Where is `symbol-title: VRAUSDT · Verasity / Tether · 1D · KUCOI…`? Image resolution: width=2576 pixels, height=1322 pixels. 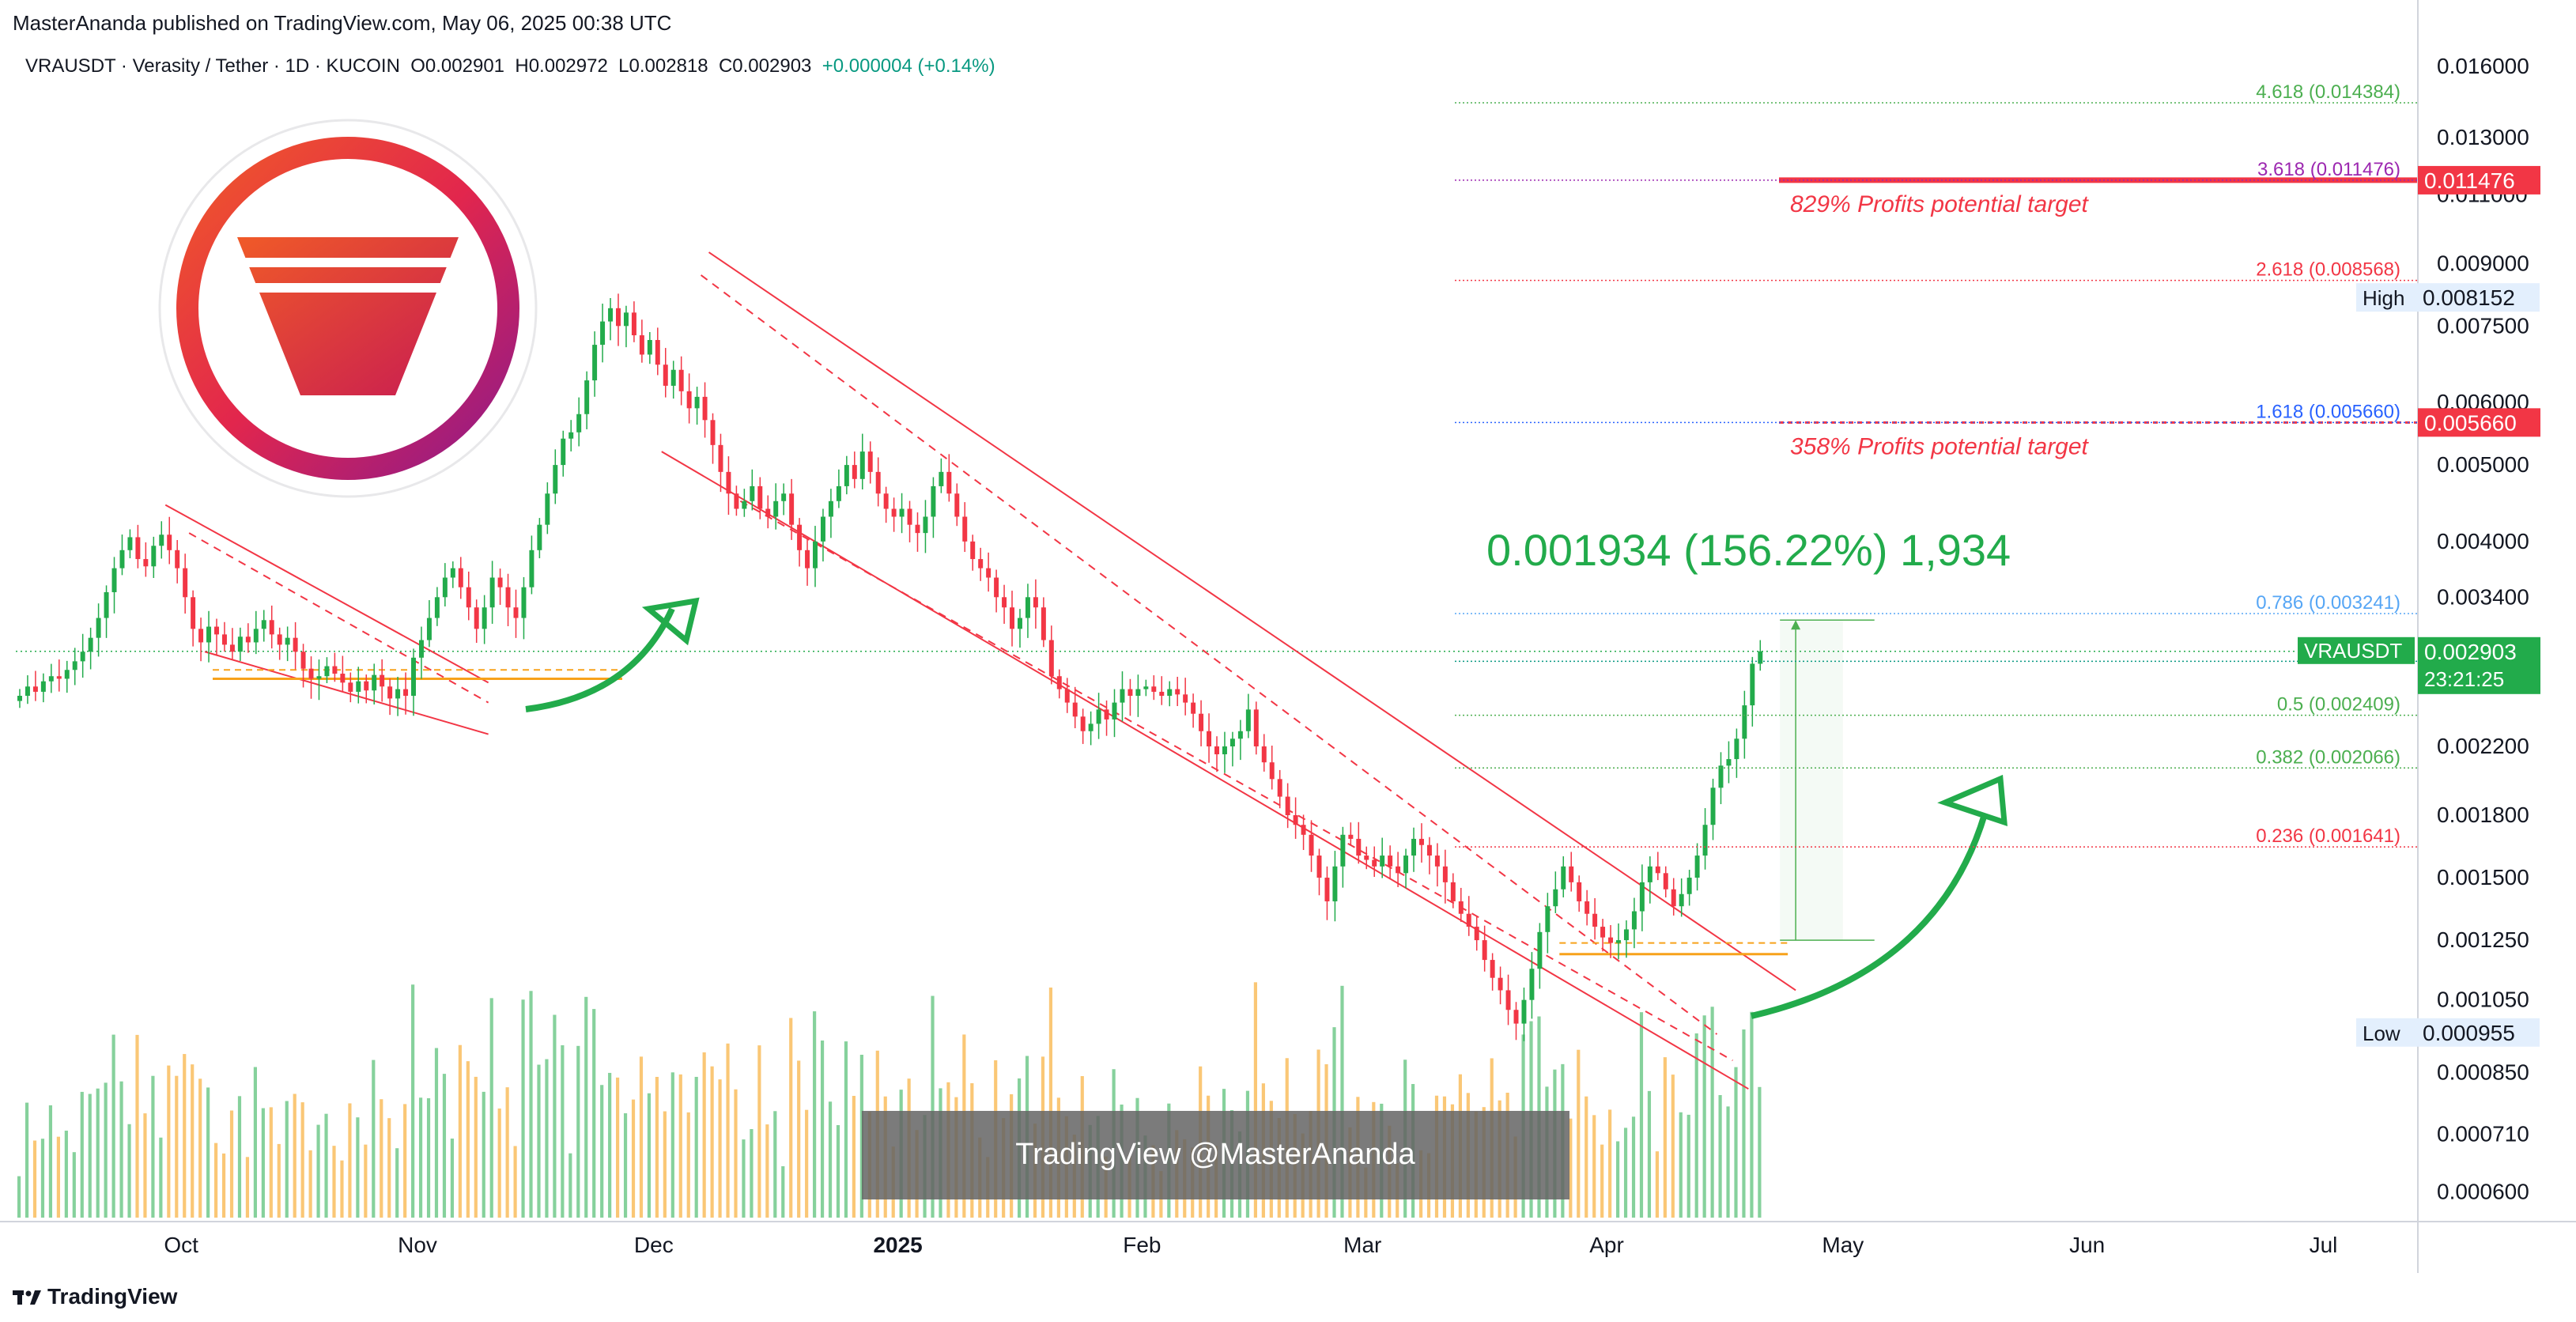 symbol-title: VRAUSDT · Verasity / Tether · 1D · KUCOI… is located at coordinates (212, 66).